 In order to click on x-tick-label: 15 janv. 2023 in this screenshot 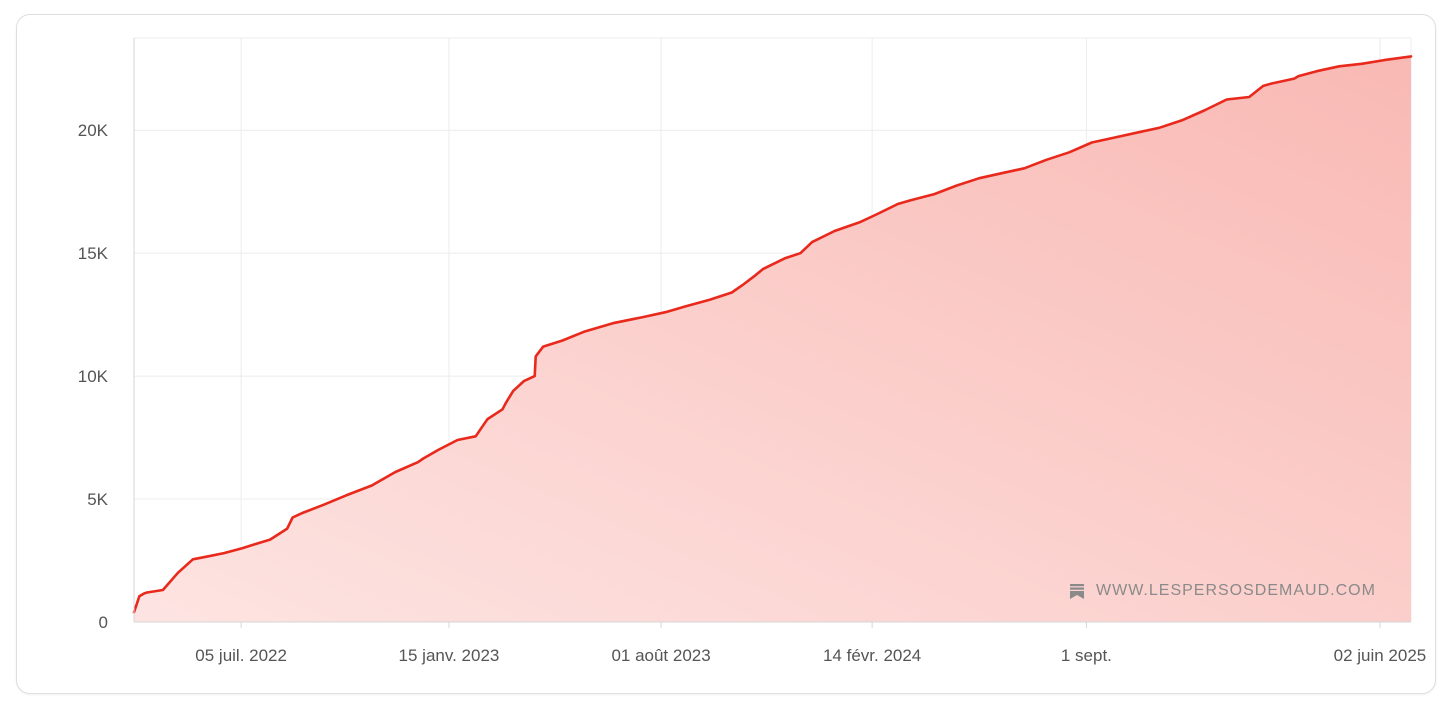, I will do `click(449, 655)`.